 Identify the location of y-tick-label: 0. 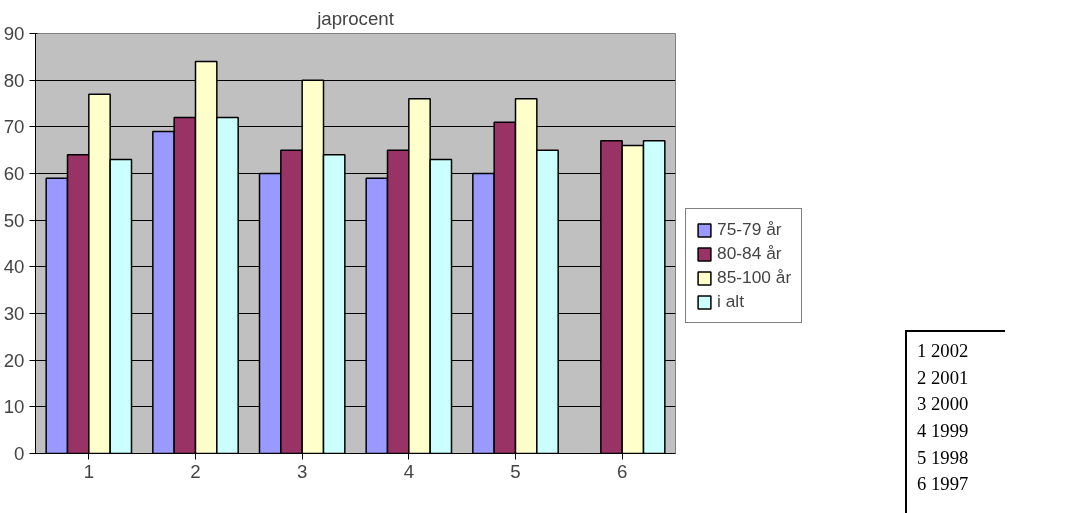
(19, 453).